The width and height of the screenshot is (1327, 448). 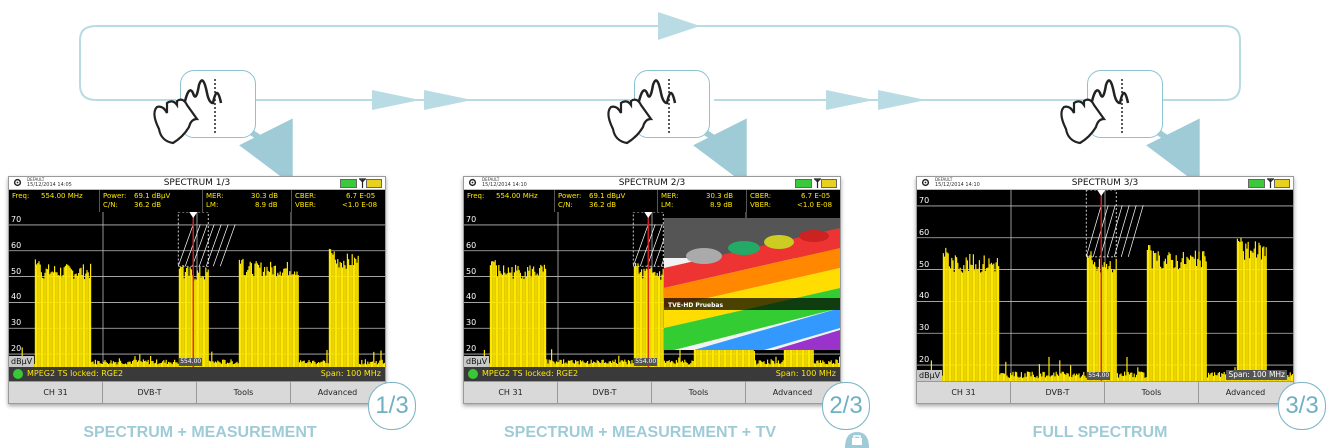 I want to click on screen-title: SPECTRUM 3/3, so click(x=1105, y=183).